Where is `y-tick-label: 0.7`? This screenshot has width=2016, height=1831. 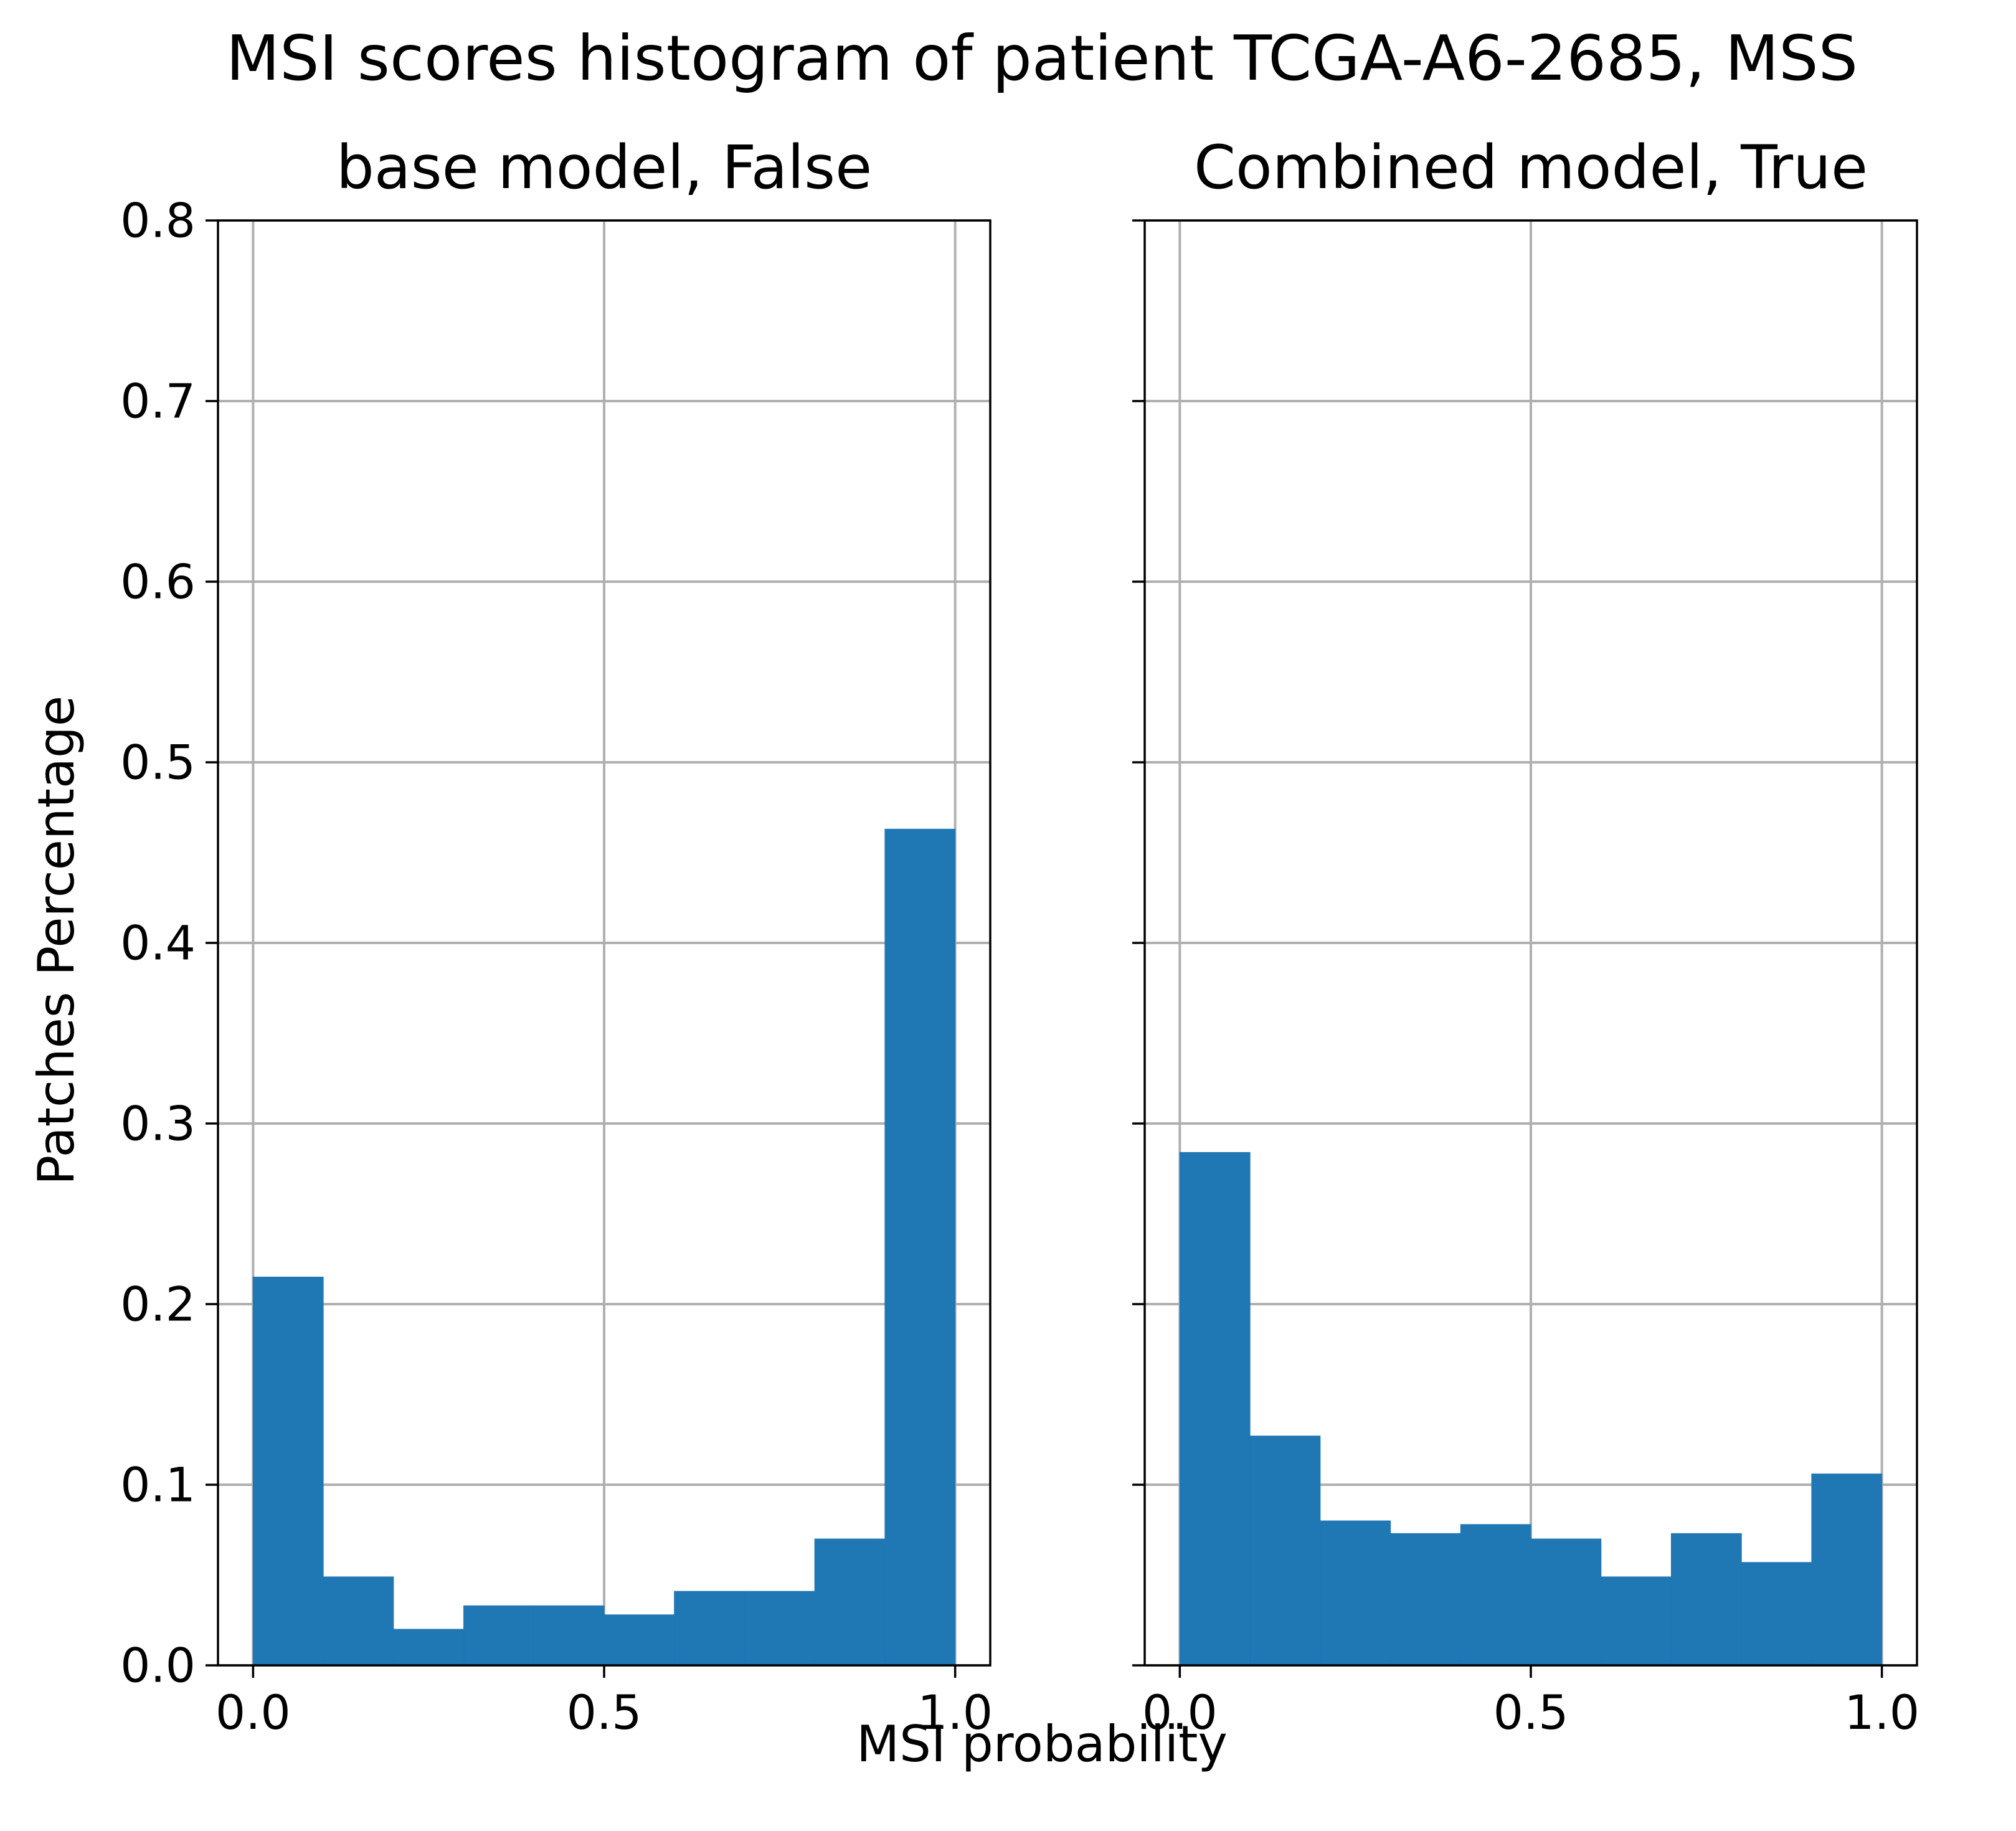 y-tick-label: 0.7 is located at coordinates (158, 401).